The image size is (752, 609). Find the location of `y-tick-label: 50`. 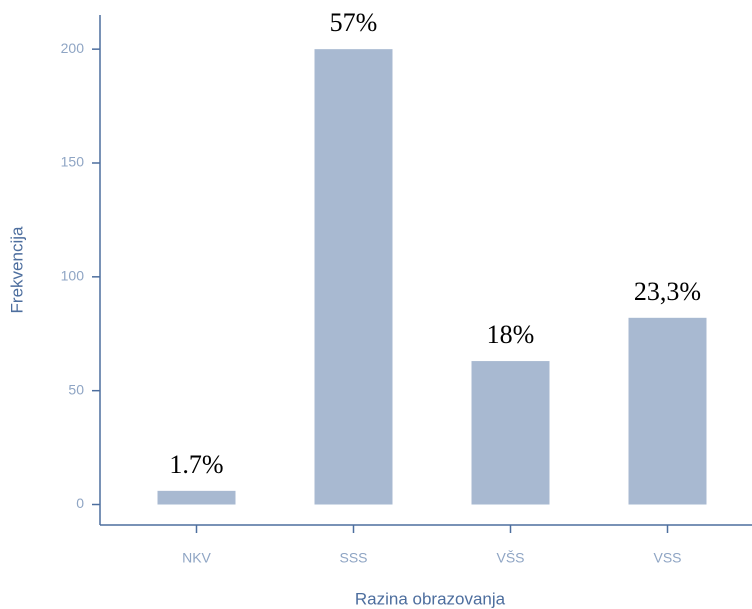

y-tick-label: 50 is located at coordinates (76, 389).